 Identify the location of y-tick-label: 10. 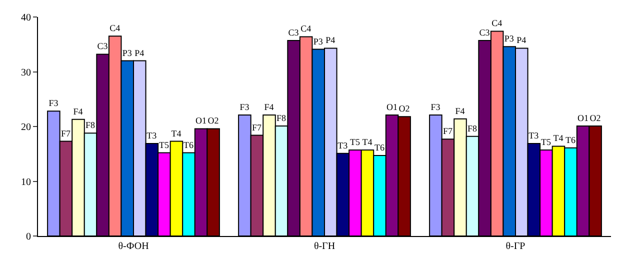
(26, 182).